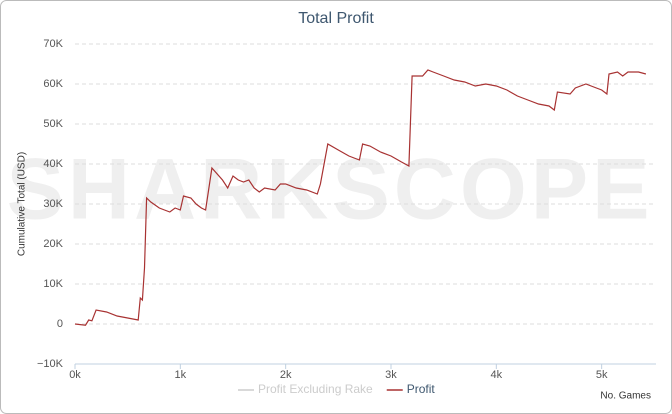 The image size is (672, 414). Describe the element at coordinates (53, 44) in the screenshot. I see `y-tick-label: 70K` at that location.